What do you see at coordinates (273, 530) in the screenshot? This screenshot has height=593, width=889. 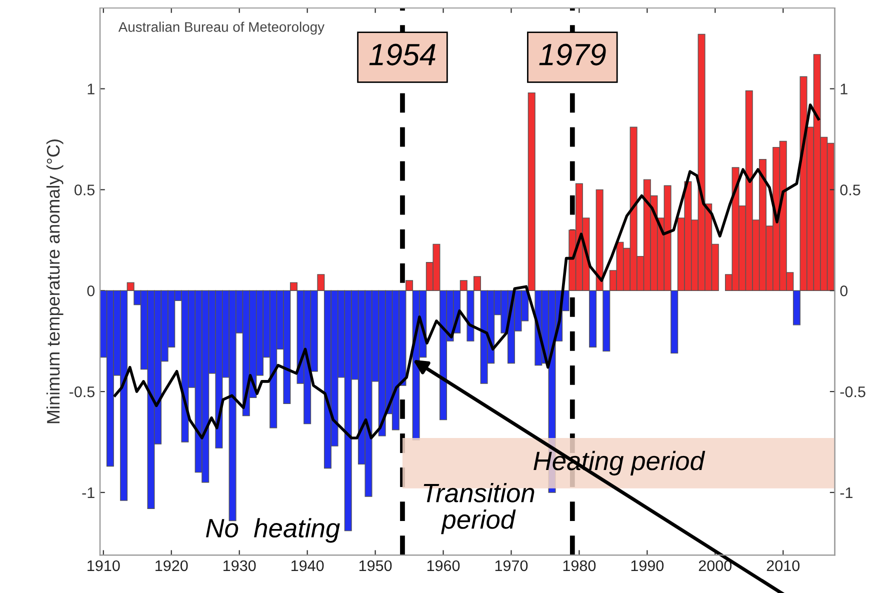 I see `annotation: No heating` at bounding box center [273, 530].